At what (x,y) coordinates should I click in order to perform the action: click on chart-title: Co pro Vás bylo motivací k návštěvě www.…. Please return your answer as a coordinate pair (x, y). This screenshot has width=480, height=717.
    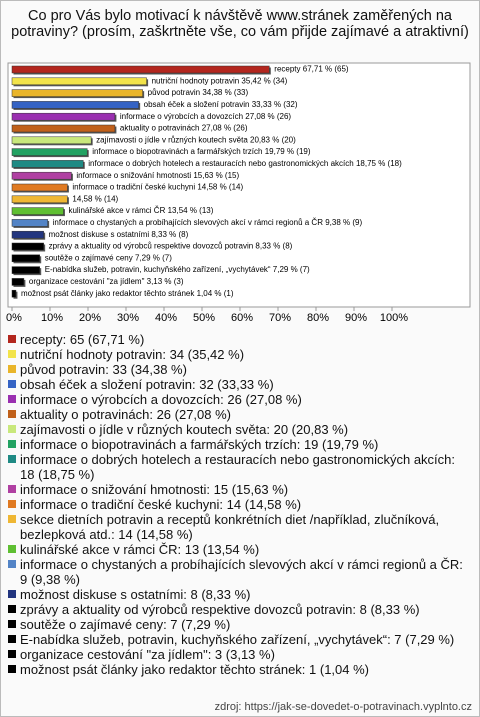
    Looking at the image, I should click on (240, 24).